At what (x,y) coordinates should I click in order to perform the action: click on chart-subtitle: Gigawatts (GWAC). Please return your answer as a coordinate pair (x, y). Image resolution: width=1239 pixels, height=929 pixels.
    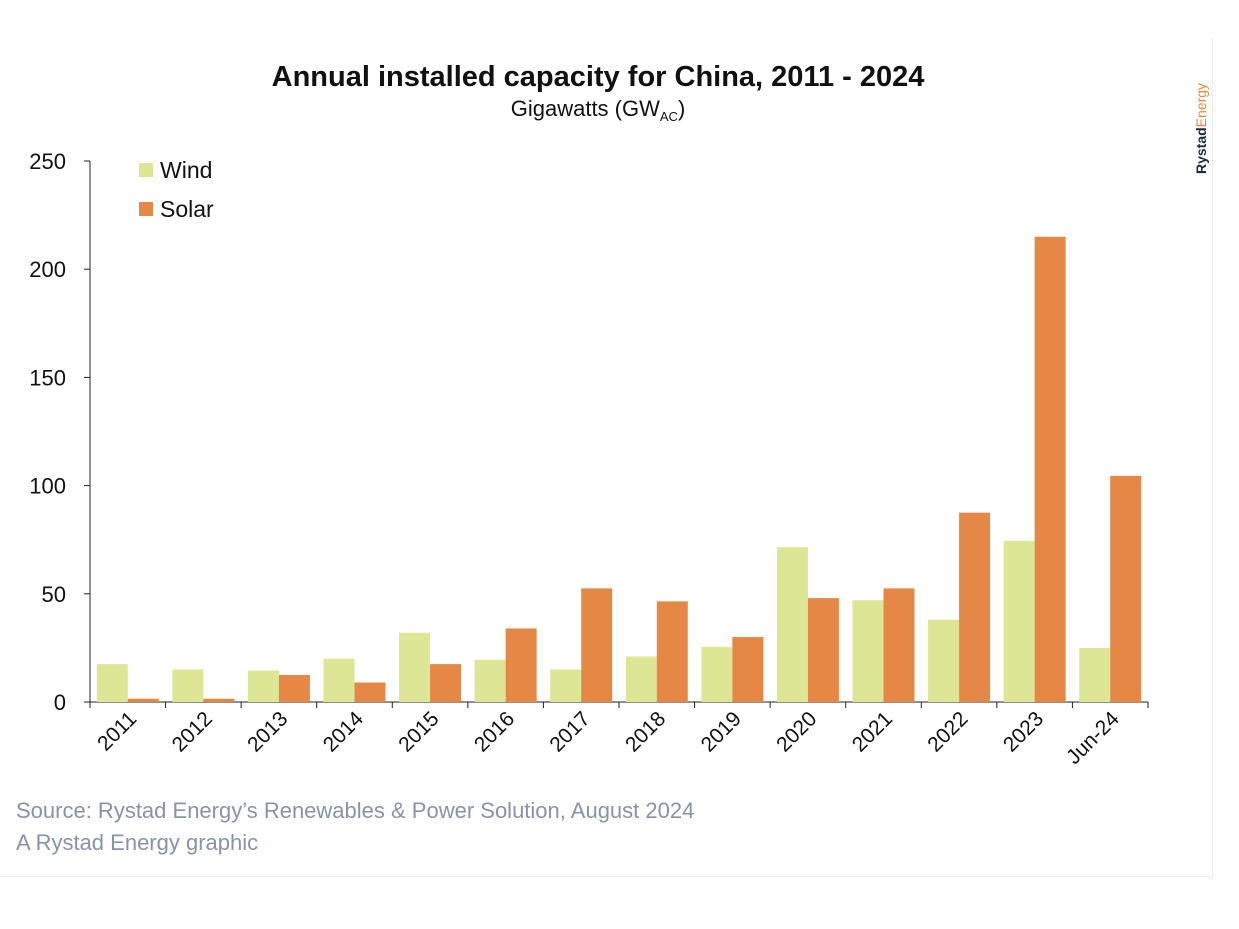
    Looking at the image, I should click on (598, 110).